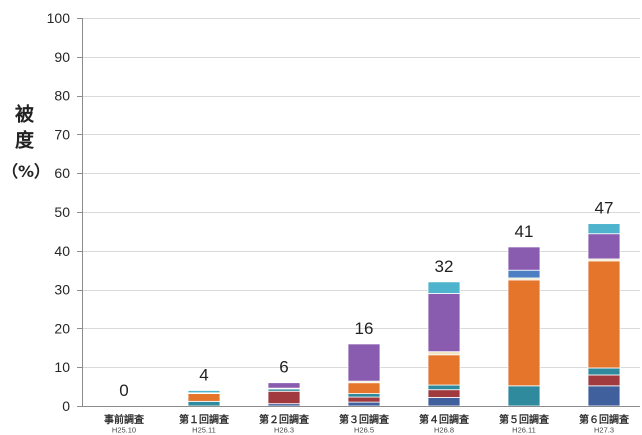  What do you see at coordinates (444, 430) in the screenshot?
I see `x-date-label: H26.8` at bounding box center [444, 430].